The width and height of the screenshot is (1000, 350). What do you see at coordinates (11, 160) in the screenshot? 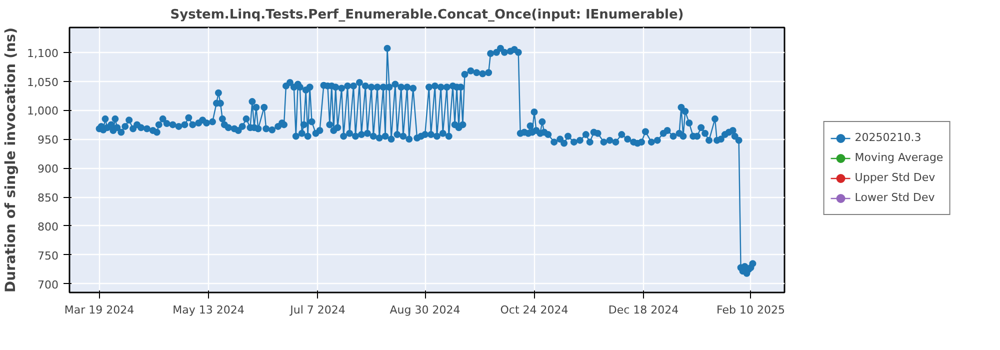
I see `y-axis-title: Duration of single invocation (ns)` at bounding box center [11, 160].